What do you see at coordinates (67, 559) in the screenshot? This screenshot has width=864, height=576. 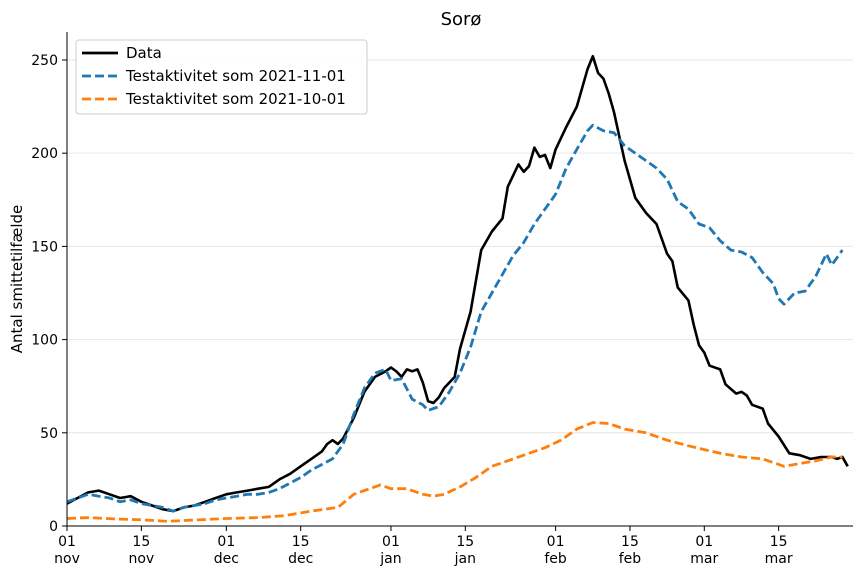 I see `x-tick-month-0: nov` at bounding box center [67, 559].